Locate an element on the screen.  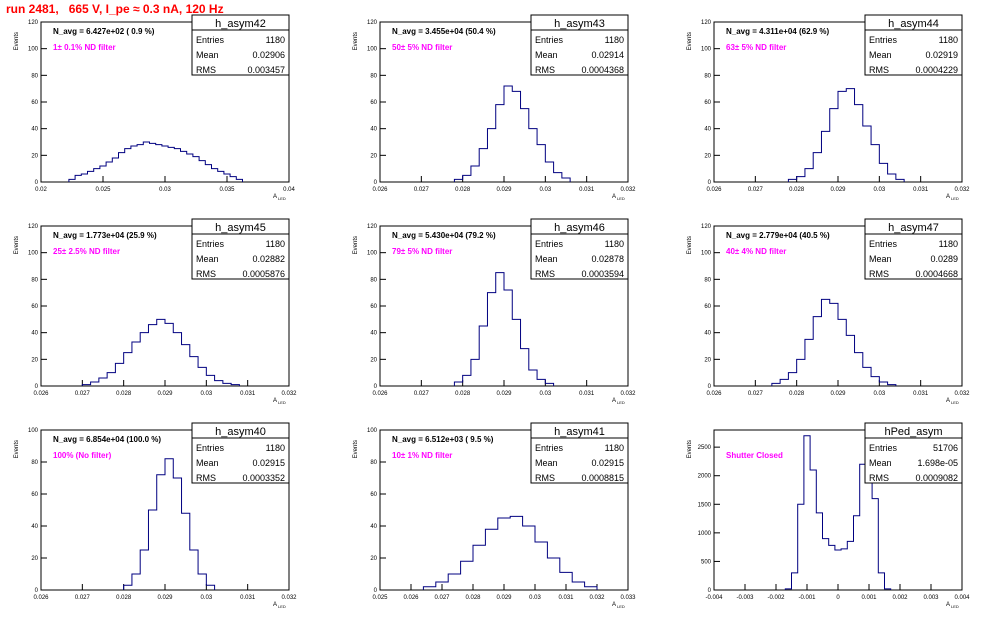
stats-value: 0.0004229 is located at coordinates (936, 70).